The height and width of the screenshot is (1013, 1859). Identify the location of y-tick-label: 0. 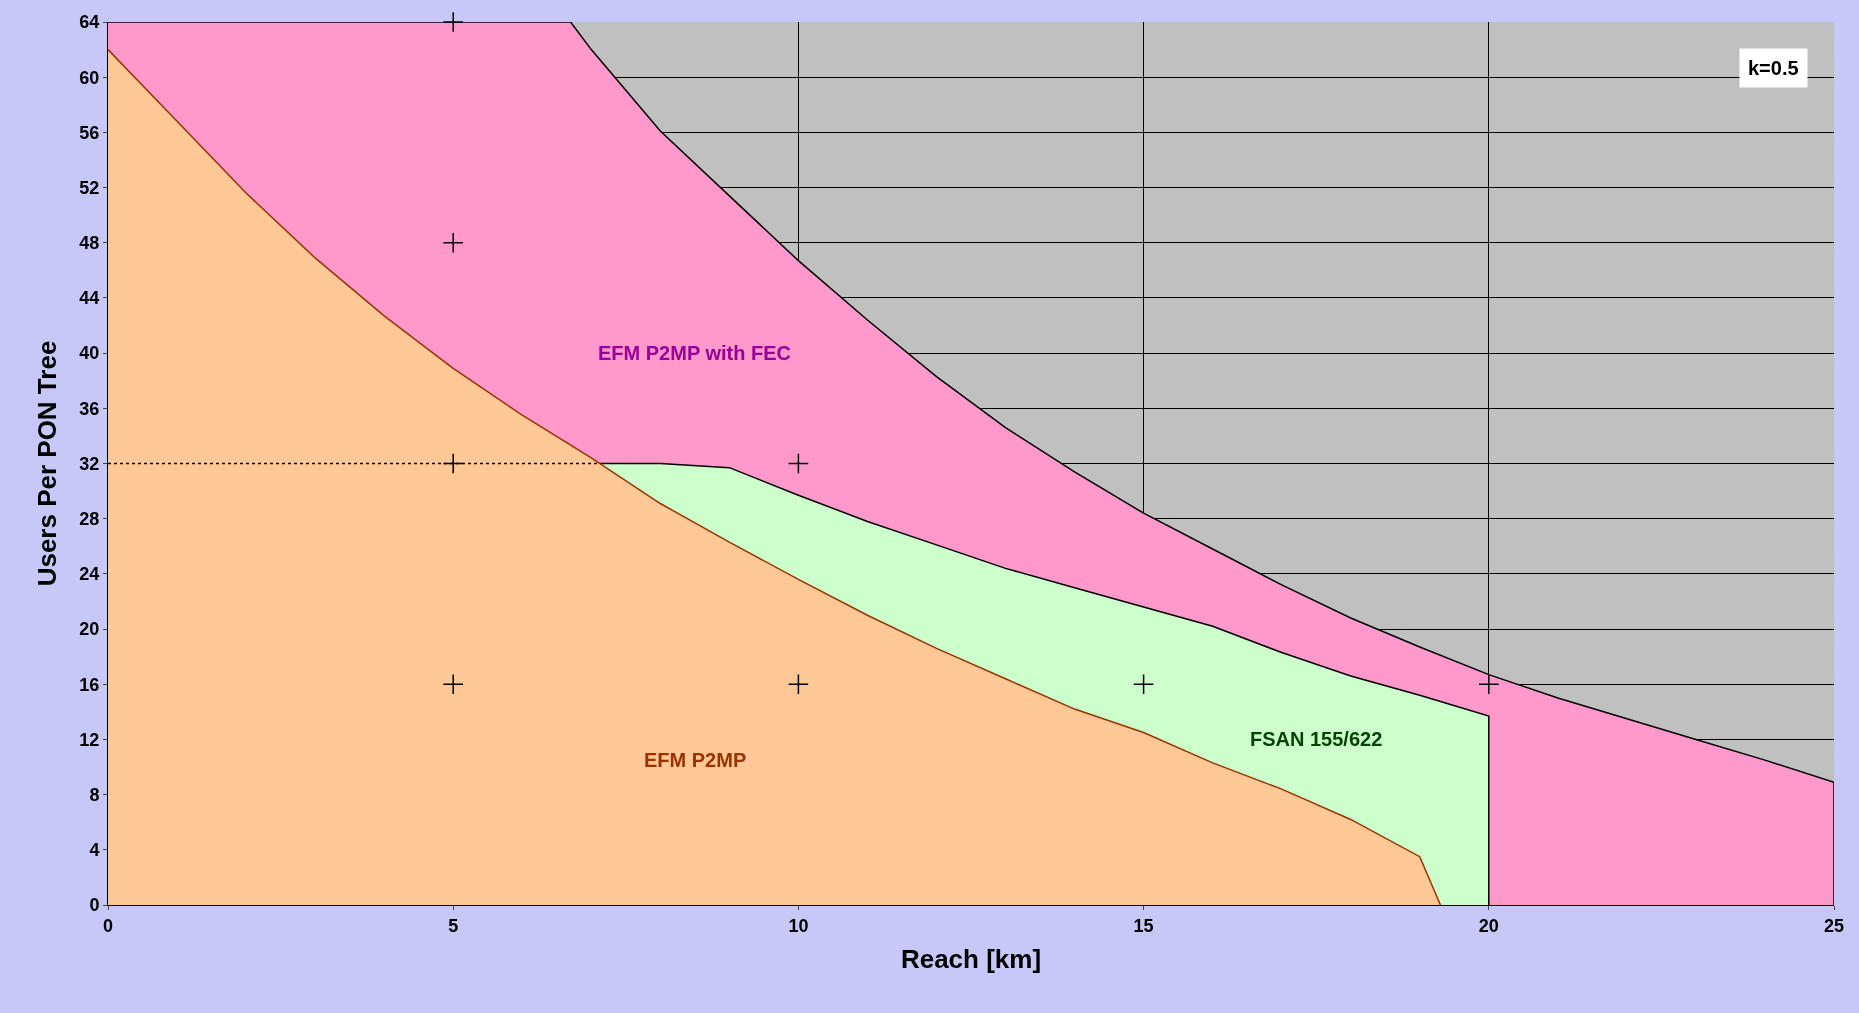
(94, 905).